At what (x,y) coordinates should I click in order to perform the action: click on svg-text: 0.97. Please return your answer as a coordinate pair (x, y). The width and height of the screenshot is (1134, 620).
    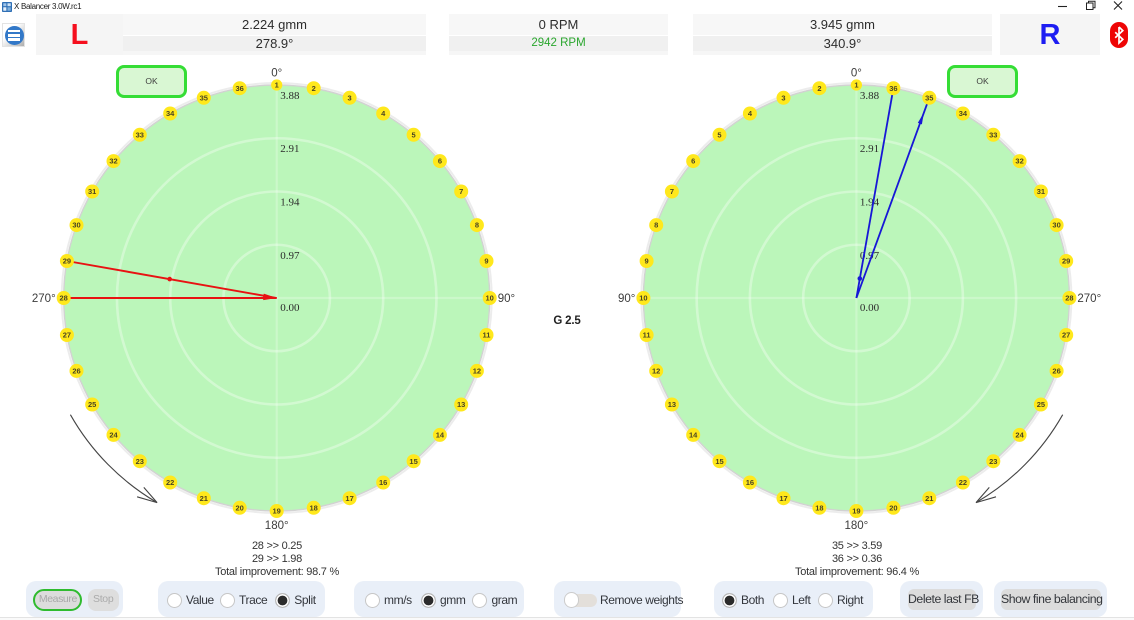
    Looking at the image, I should click on (290, 256).